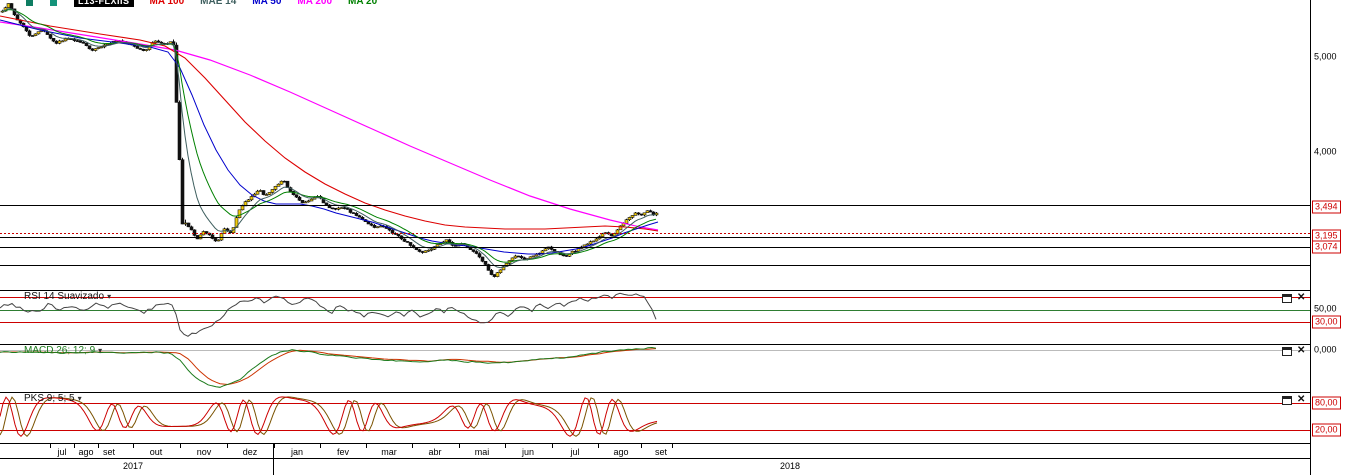  Describe the element at coordinates (133, 466) in the screenshot. I see `time-axis-year-label: 2017` at that location.